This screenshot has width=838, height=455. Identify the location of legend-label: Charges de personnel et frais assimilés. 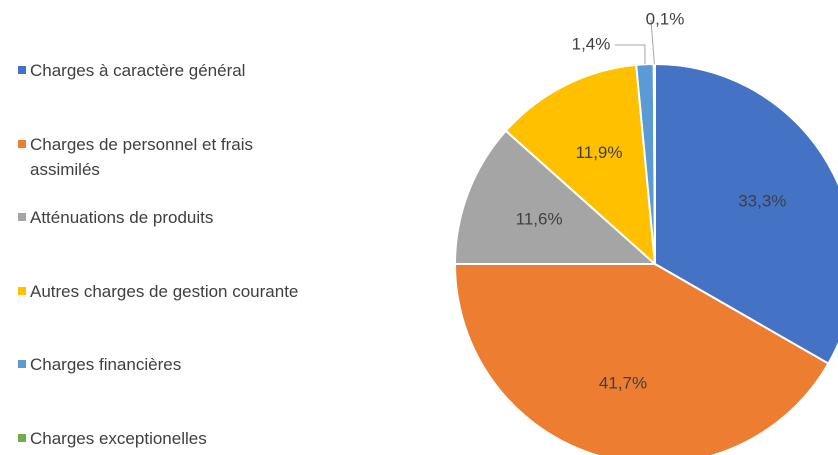
(142, 156).